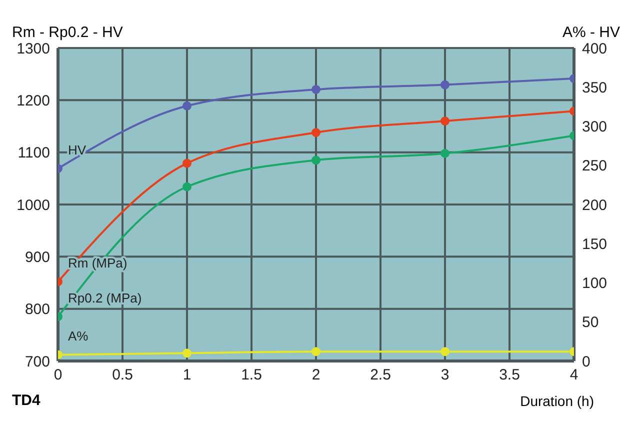 This screenshot has width=634, height=423. I want to click on y2-tick-label: 0, so click(586, 361).